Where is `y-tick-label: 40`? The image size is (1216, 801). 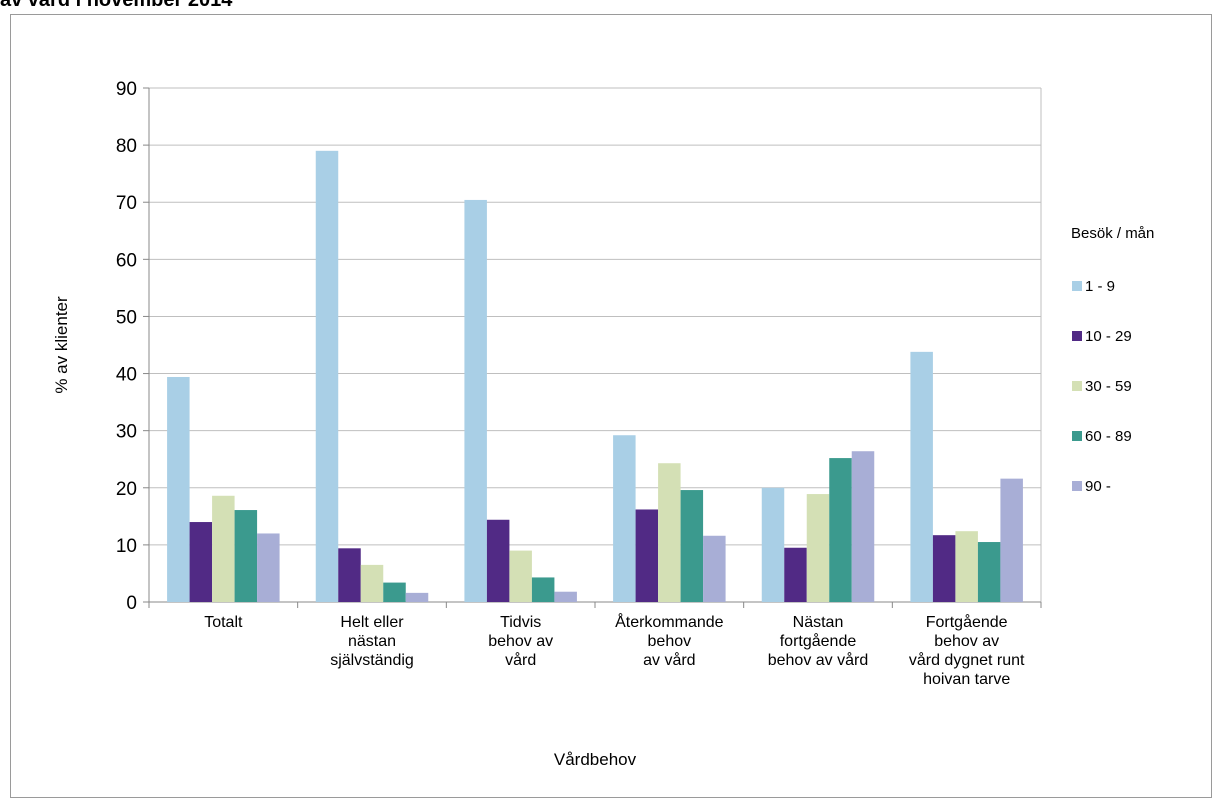
y-tick-label: 40 is located at coordinates (126, 375).